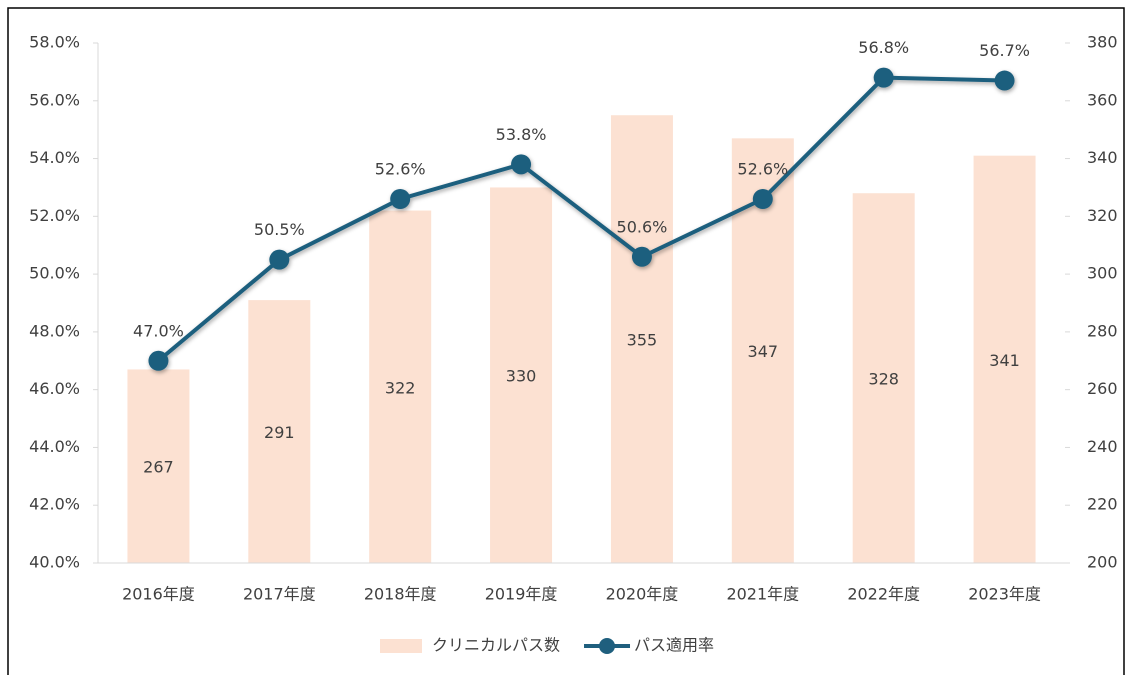 The height and width of the screenshot is (675, 1131). Describe the element at coordinates (883, 47) in the screenshot. I see `line-value-label: 56.8%` at that location.